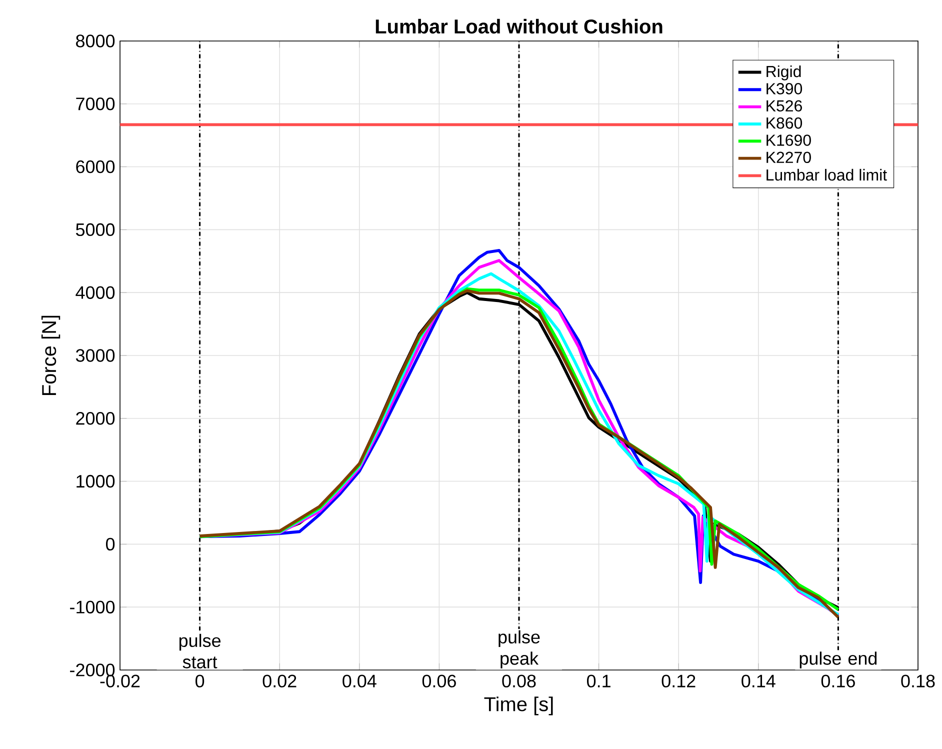 Image resolution: width=942 pixels, height=749 pixels. Describe the element at coordinates (359, 681) in the screenshot. I see `x-tick-label: 0.04` at that location.